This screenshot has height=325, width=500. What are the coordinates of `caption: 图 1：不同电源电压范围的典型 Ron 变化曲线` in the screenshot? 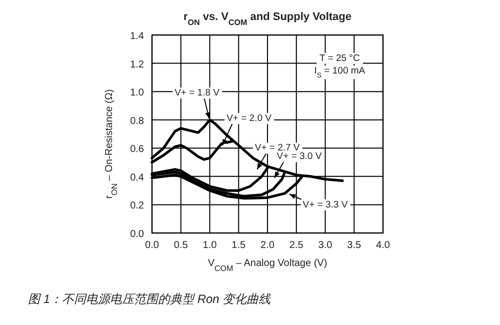 It's located at (150, 299).